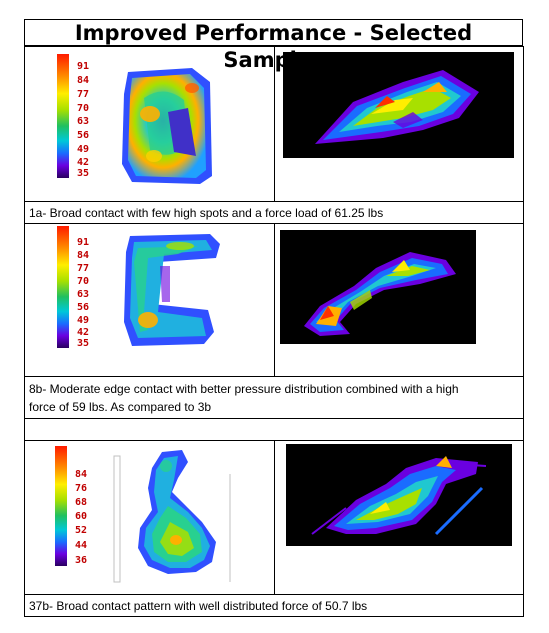 Image resolution: width=549 pixels, height=633 pixels. What do you see at coordinates (81, 488) in the screenshot?
I see `legend-value: 76` at bounding box center [81, 488].